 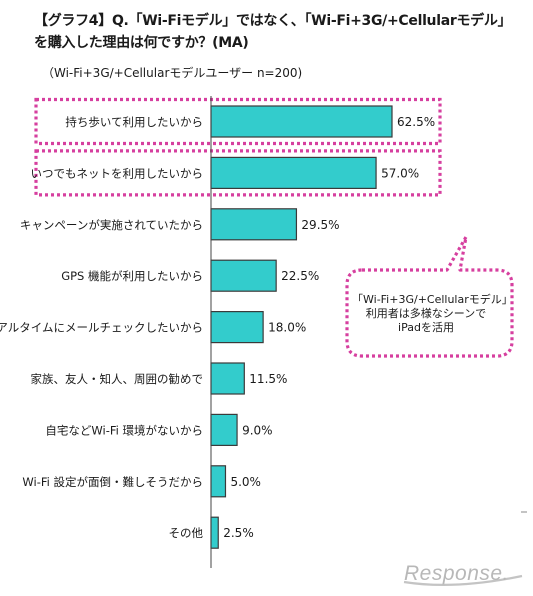 I want to click on category-label-1: 持ち歩いて利用したいから, so click(x=134, y=122).